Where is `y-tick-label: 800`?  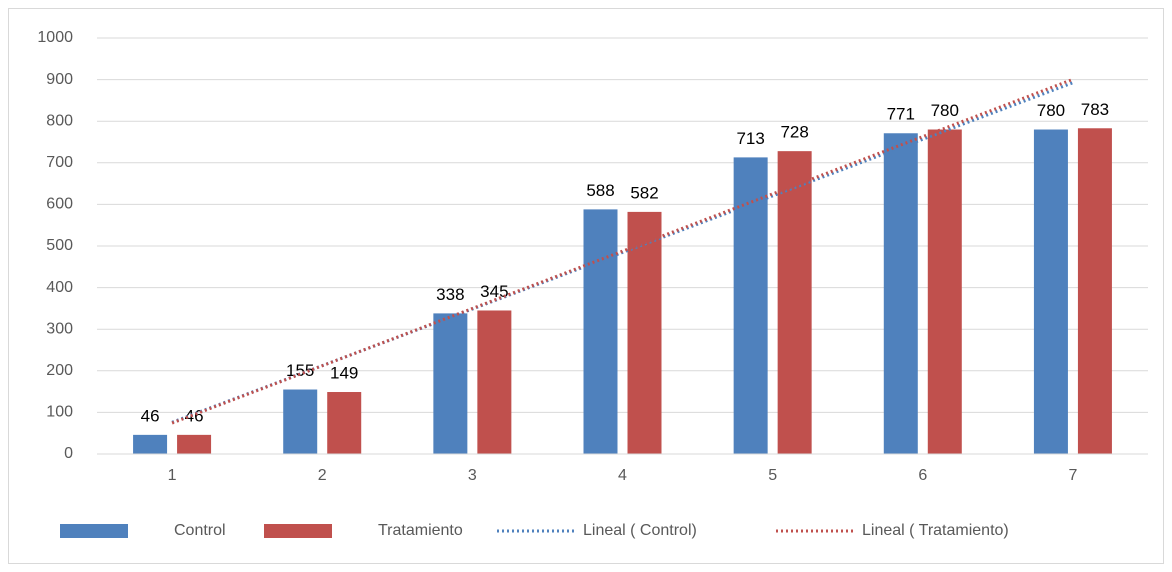
y-tick-label: 800 is located at coordinates (59, 120).